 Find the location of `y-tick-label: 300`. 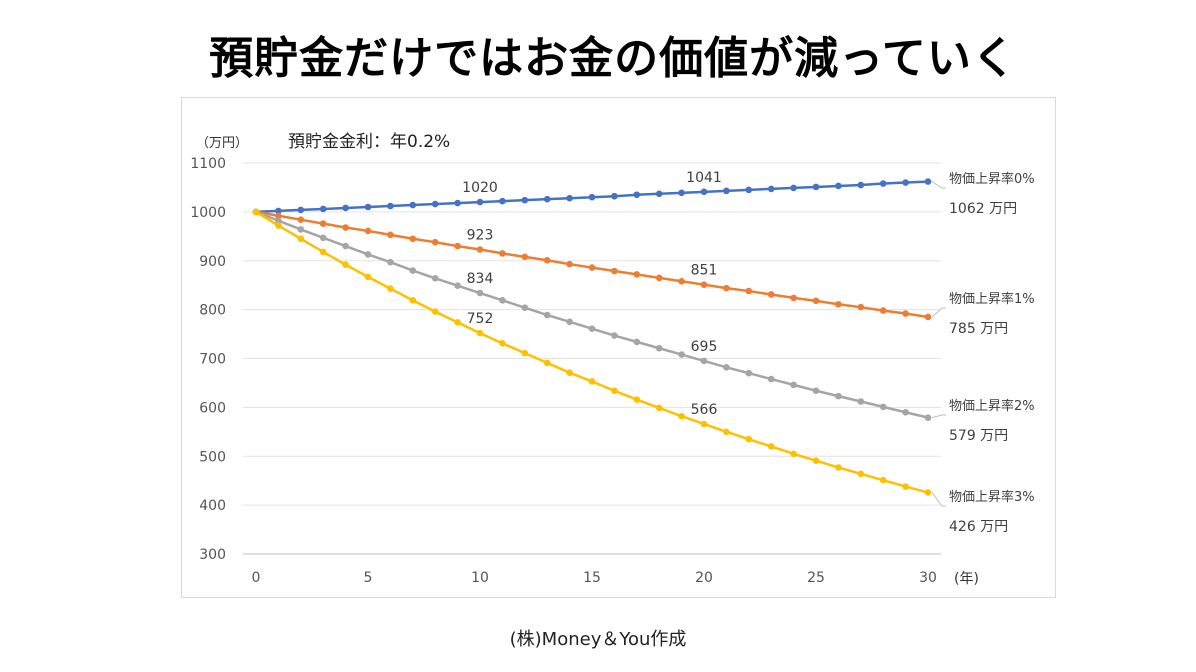

y-tick-label: 300 is located at coordinates (212, 555).